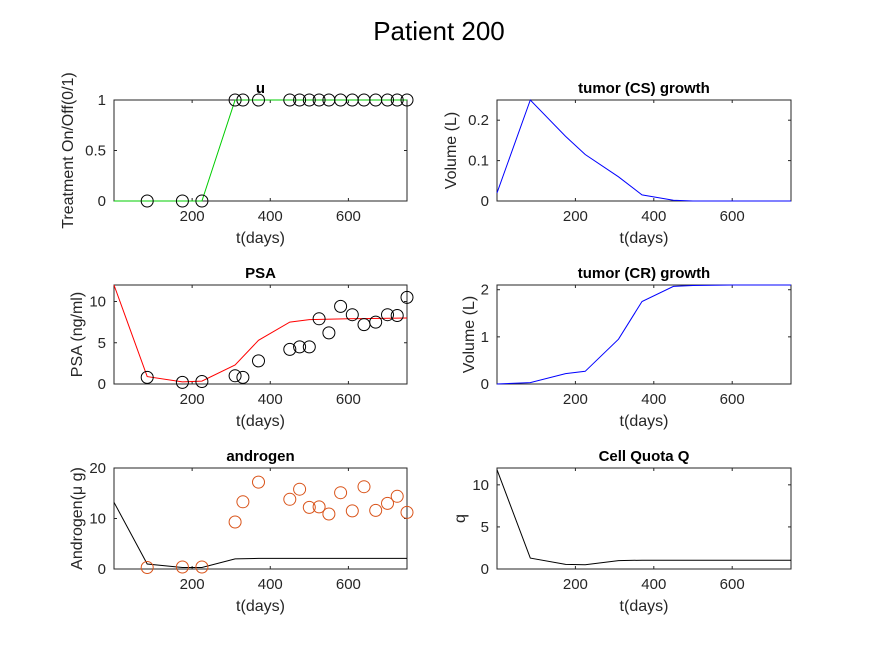 Image resolution: width=875 pixels, height=656 pixels. What do you see at coordinates (77, 518) in the screenshot?
I see `y-axis-label: Androgen(μ g)` at bounding box center [77, 518].